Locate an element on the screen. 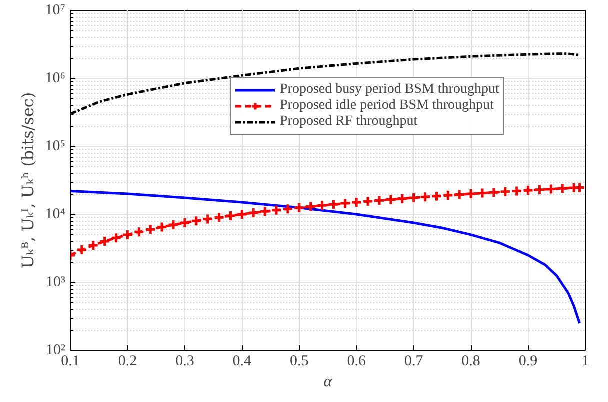 The height and width of the screenshot is (402, 608). x-tick-label: 0.3 is located at coordinates (185, 362).